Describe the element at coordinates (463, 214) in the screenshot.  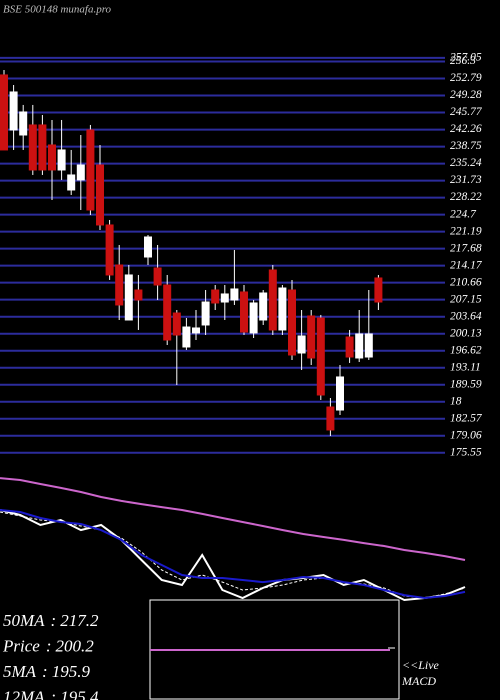
I see `y-tick-label: 224.7` at that location.